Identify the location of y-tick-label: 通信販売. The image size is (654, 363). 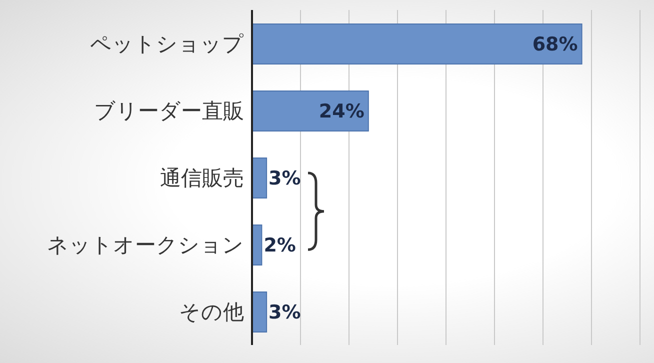
(202, 178).